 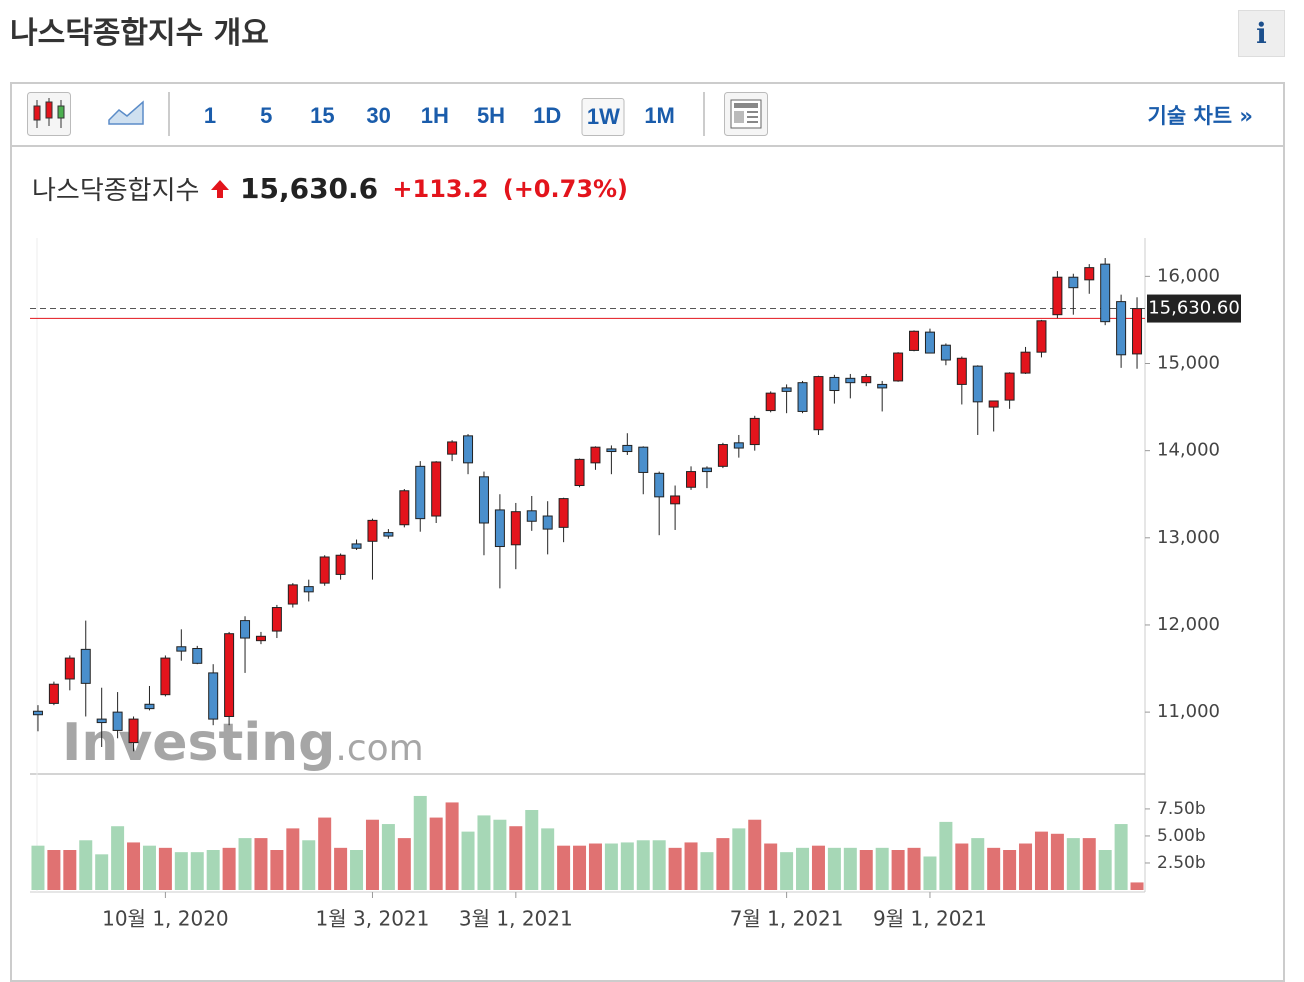 I want to click on up-arrow, so click(x=219, y=188).